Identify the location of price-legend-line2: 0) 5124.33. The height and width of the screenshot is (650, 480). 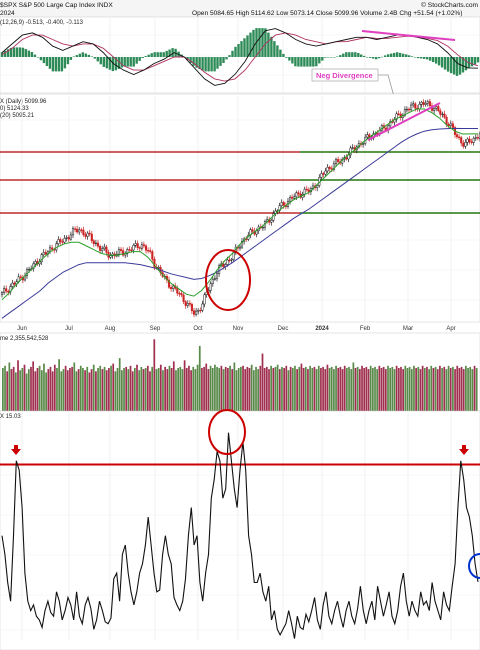
(14, 109).